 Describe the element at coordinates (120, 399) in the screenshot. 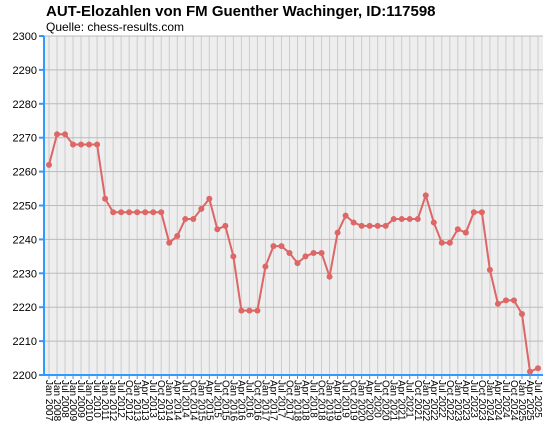

I see `x-tick-label: Jul 2012` at that location.